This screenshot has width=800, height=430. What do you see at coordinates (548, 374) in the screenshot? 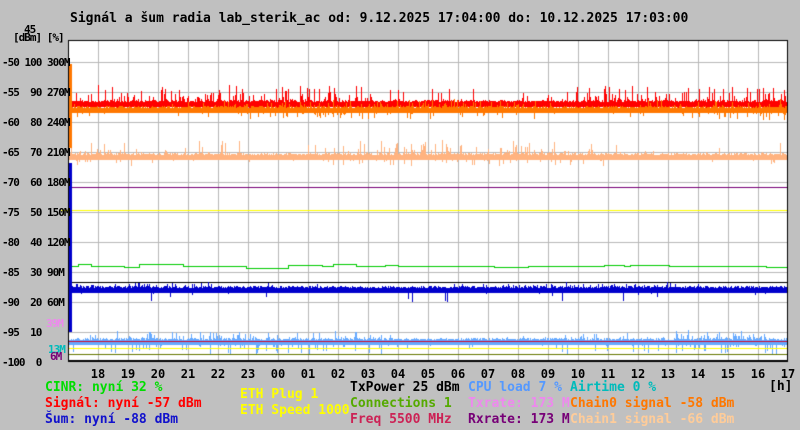
I see `x-axis-label: 09` at bounding box center [548, 374].